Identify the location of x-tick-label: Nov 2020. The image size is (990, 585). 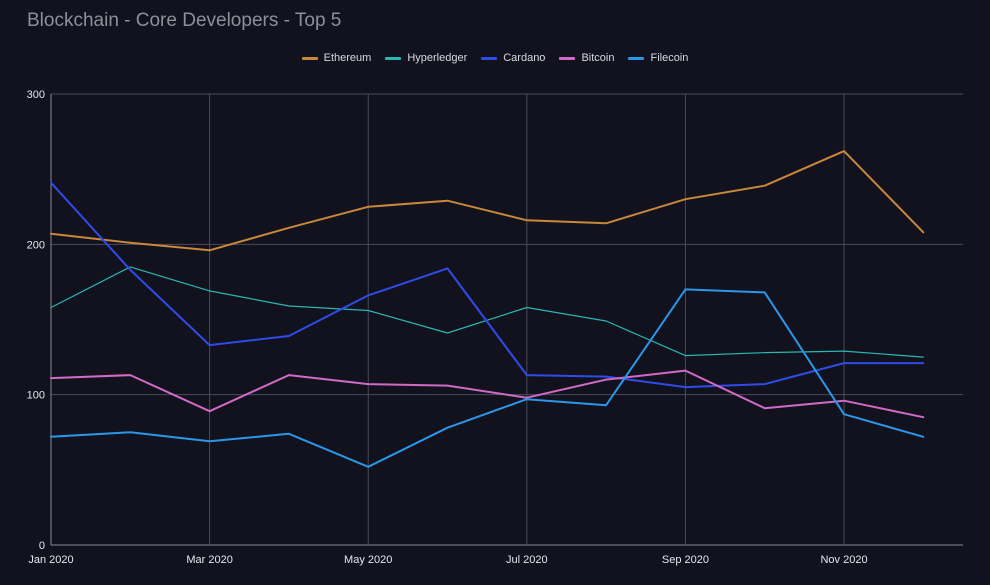
(843, 560).